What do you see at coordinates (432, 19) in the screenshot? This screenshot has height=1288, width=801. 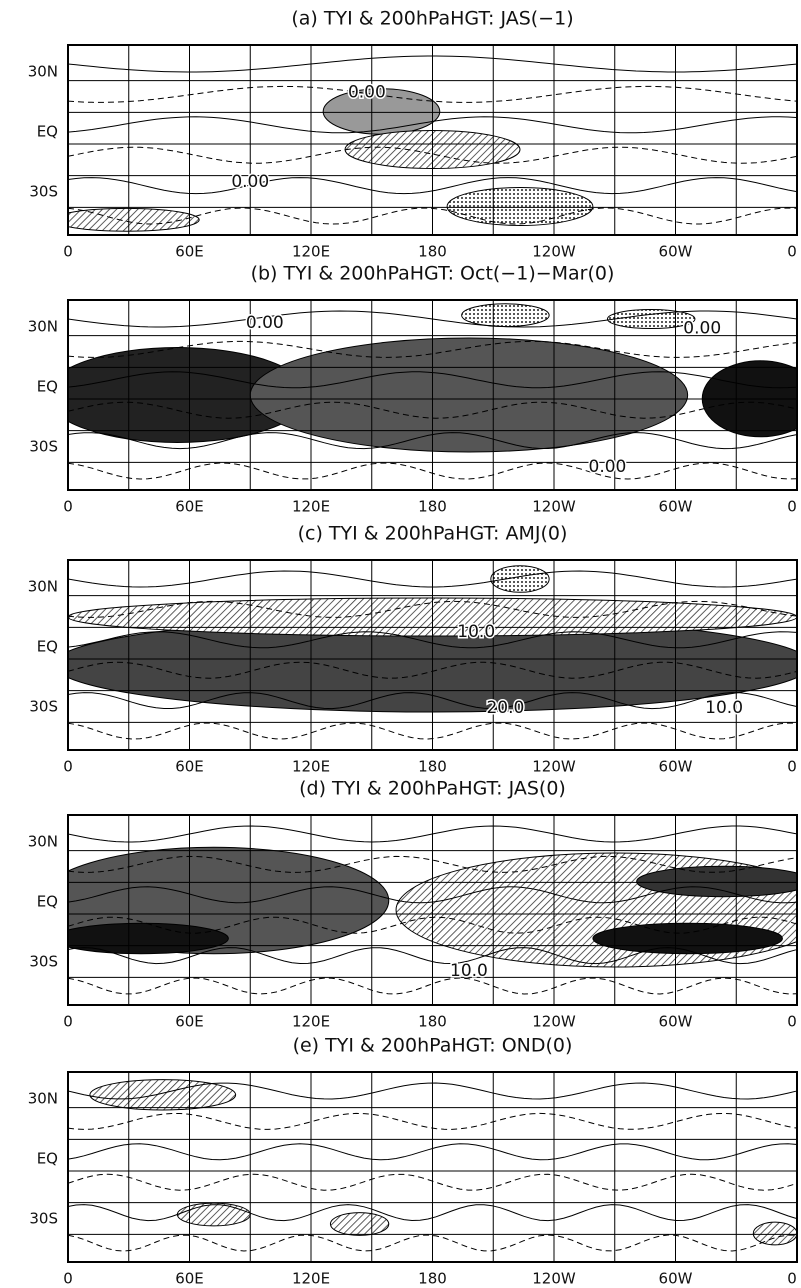 I see `panel-title: (a) TYI & 200hPaHGT: JAS(−1)` at bounding box center [432, 19].